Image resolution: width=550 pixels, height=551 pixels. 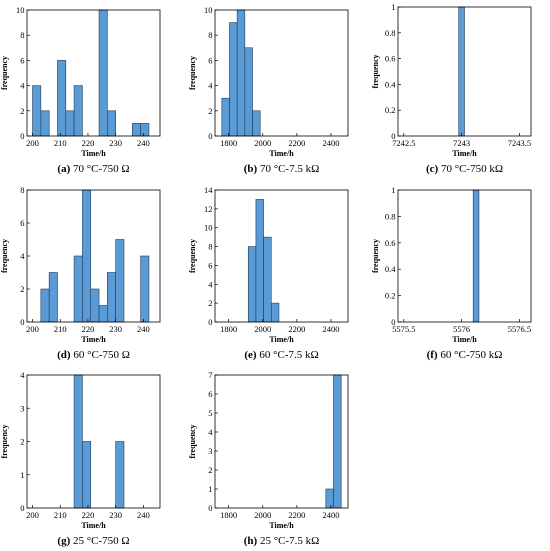 What do you see at coordinates (65, 541) in the screenshot?
I see `panel-caption-letter: (g)` at bounding box center [65, 541].